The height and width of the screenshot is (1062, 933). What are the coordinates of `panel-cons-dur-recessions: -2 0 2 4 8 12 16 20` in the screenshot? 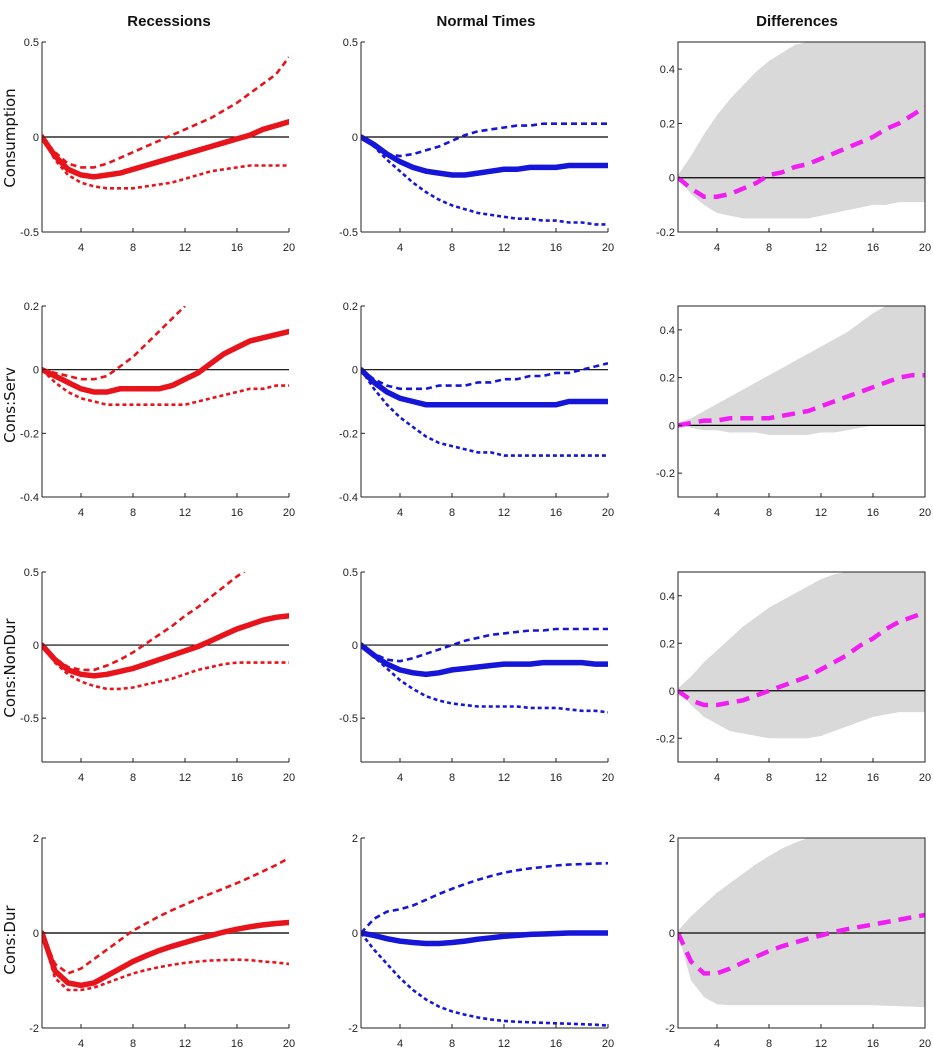 It's located at (162, 941).